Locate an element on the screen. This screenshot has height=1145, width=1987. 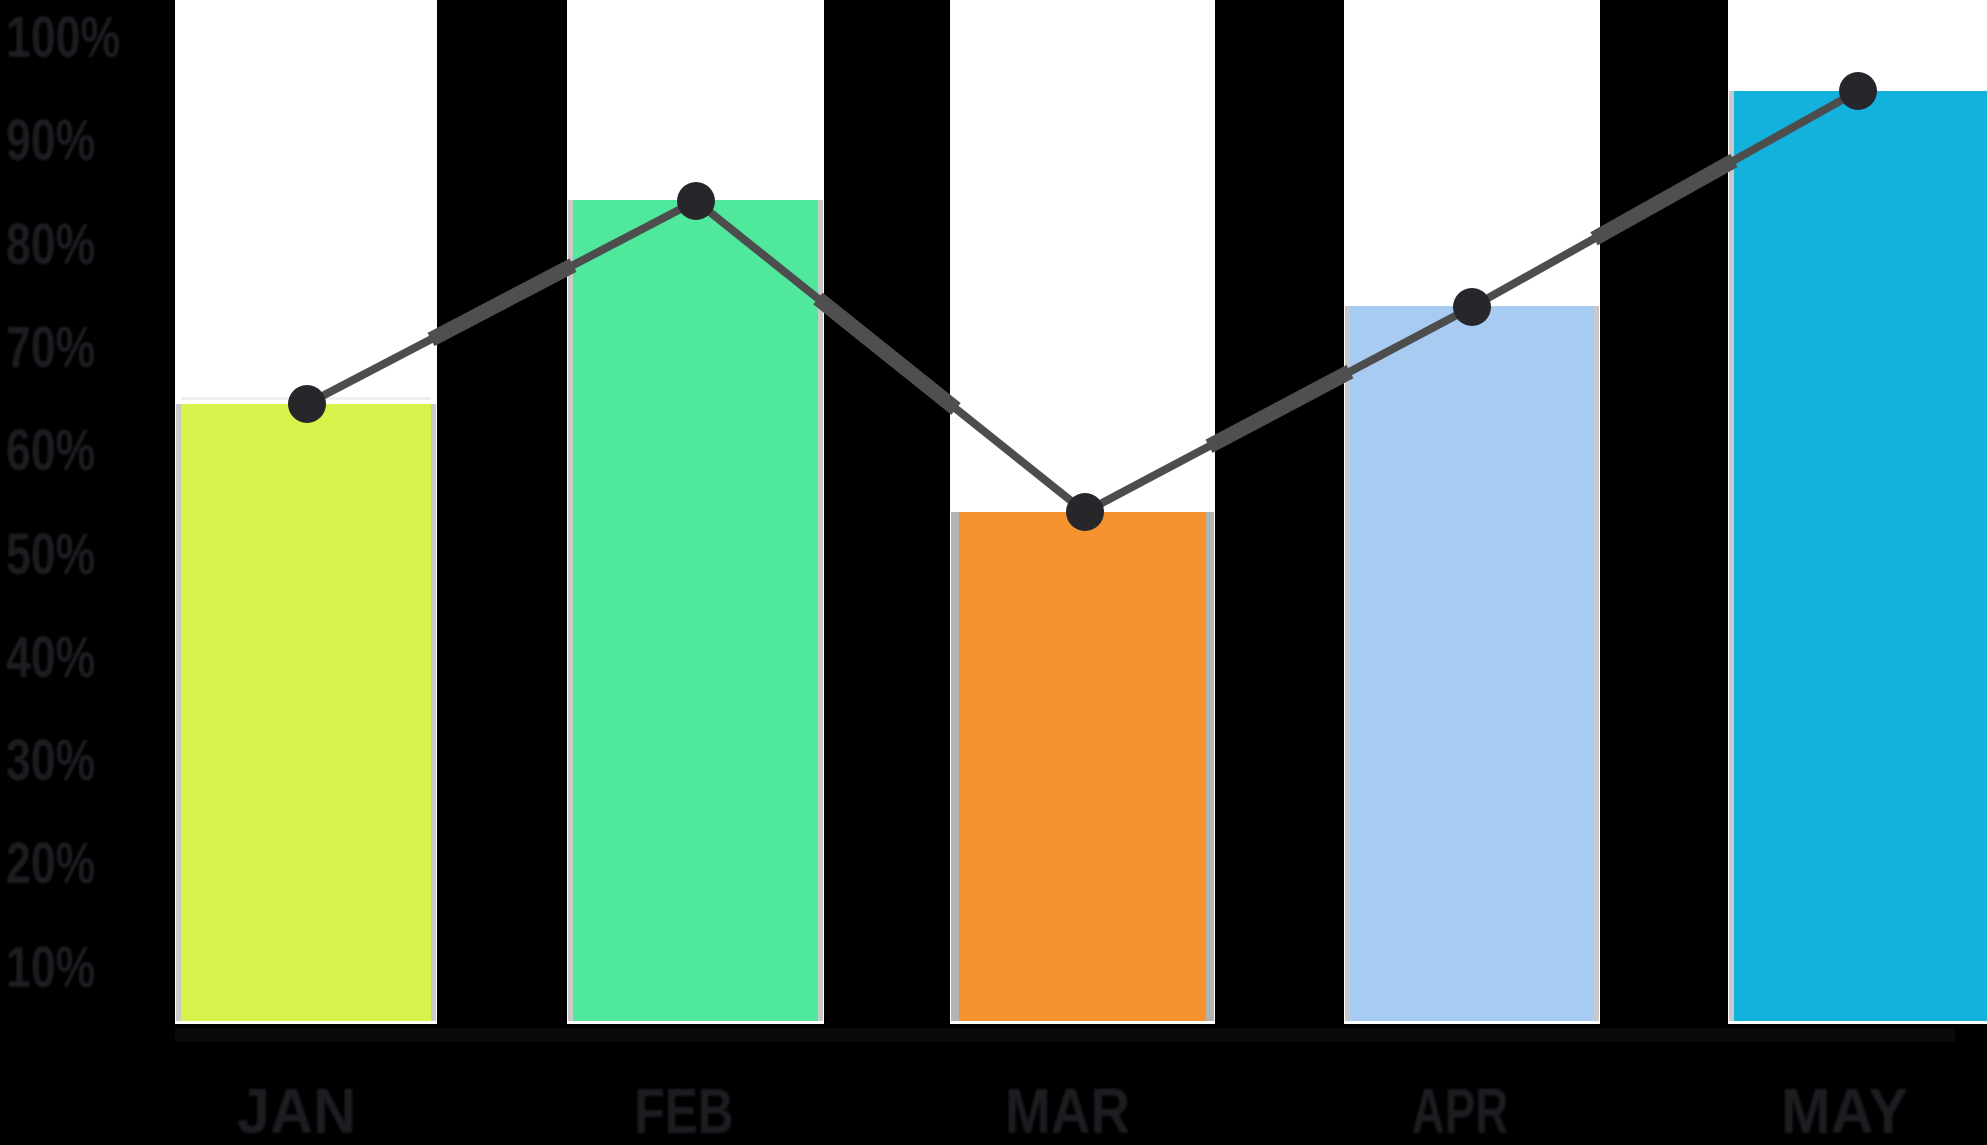
svg-text: 70% is located at coordinates (50, 346).